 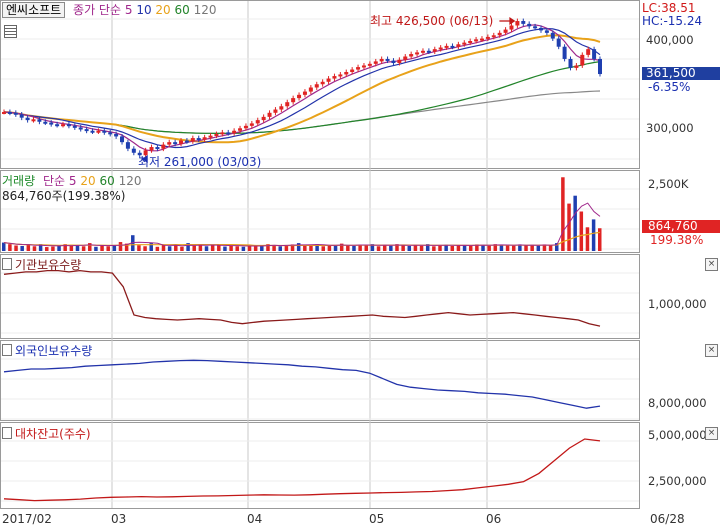 I want to click on foreign-pane, so click(x=320, y=380).